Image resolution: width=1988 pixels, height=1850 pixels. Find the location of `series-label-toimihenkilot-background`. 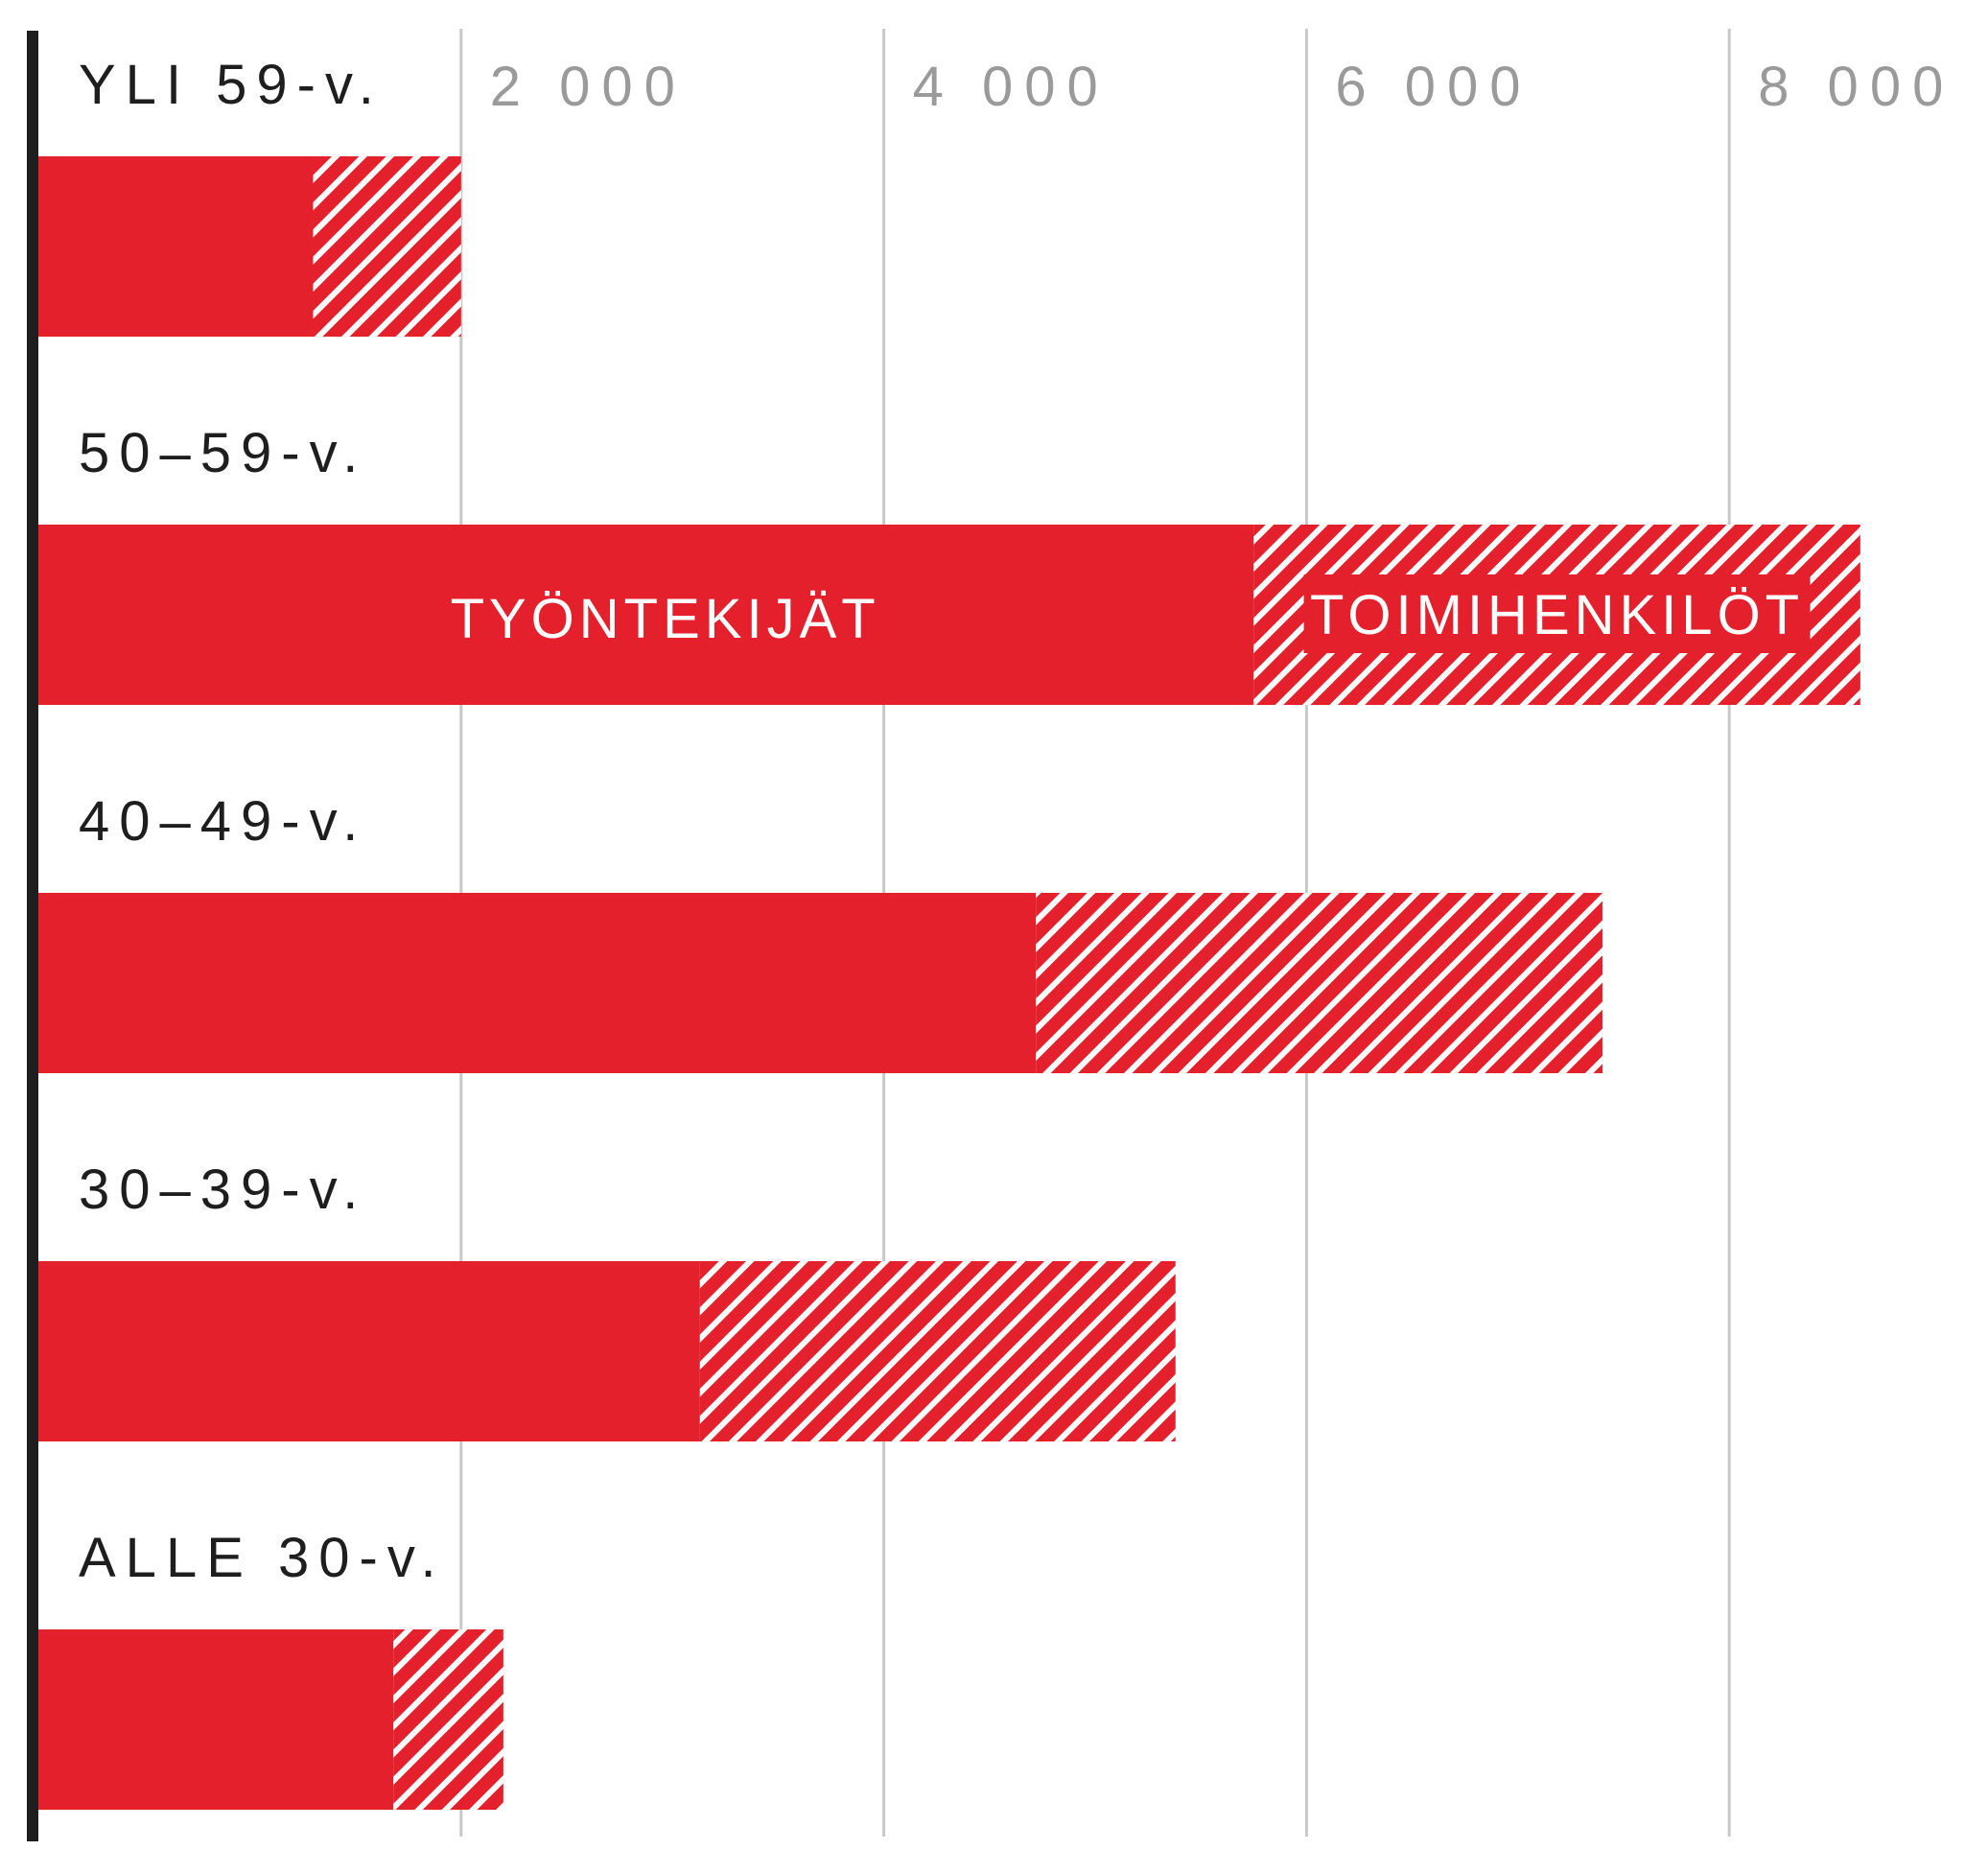

series-label-toimihenkilot-background is located at coordinates (1557, 613).